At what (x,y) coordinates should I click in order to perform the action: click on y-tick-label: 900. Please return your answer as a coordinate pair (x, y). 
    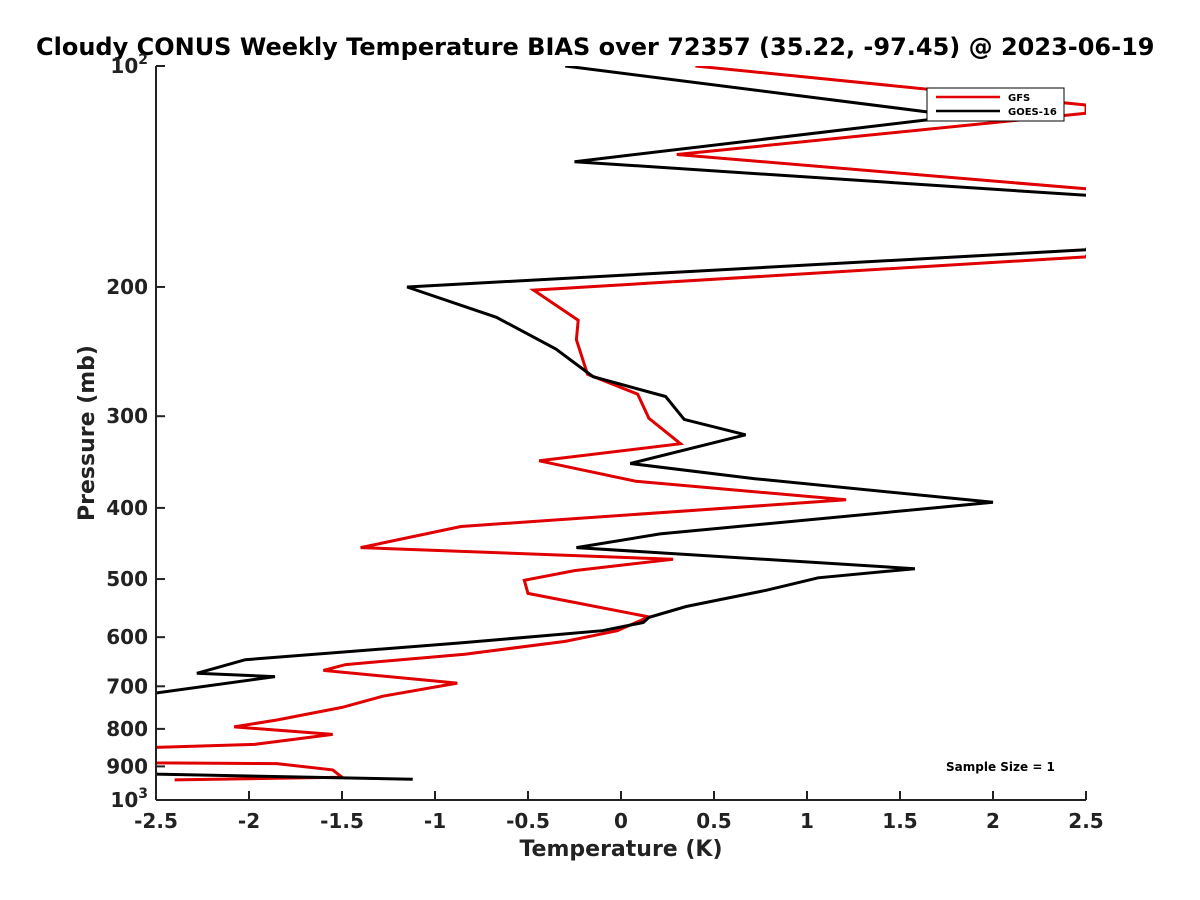
    Looking at the image, I should click on (127, 766).